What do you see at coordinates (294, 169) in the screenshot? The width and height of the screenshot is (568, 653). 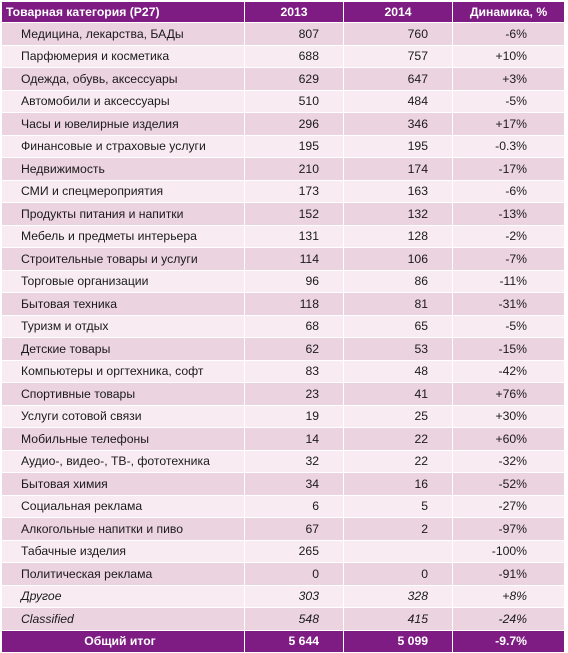 I see `value-2013-cell: 210` at bounding box center [294, 169].